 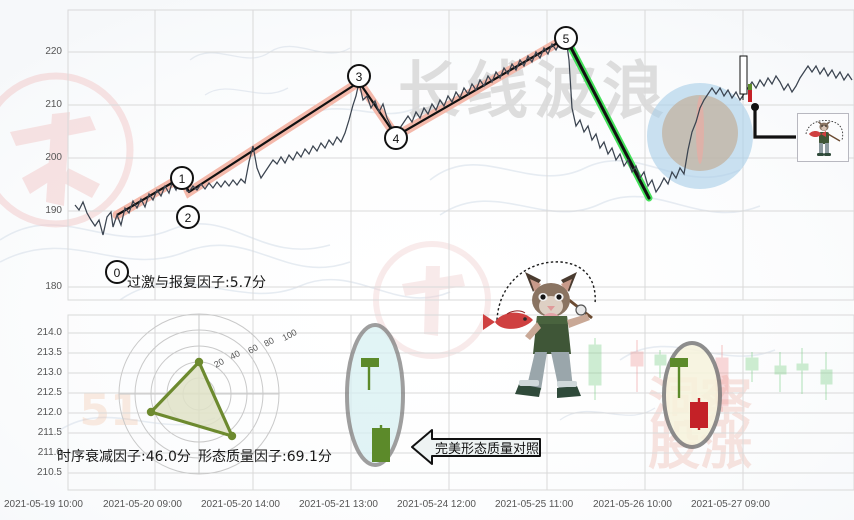 I want to click on lower-ytick-211-5: 211.5, so click(x=49, y=432).